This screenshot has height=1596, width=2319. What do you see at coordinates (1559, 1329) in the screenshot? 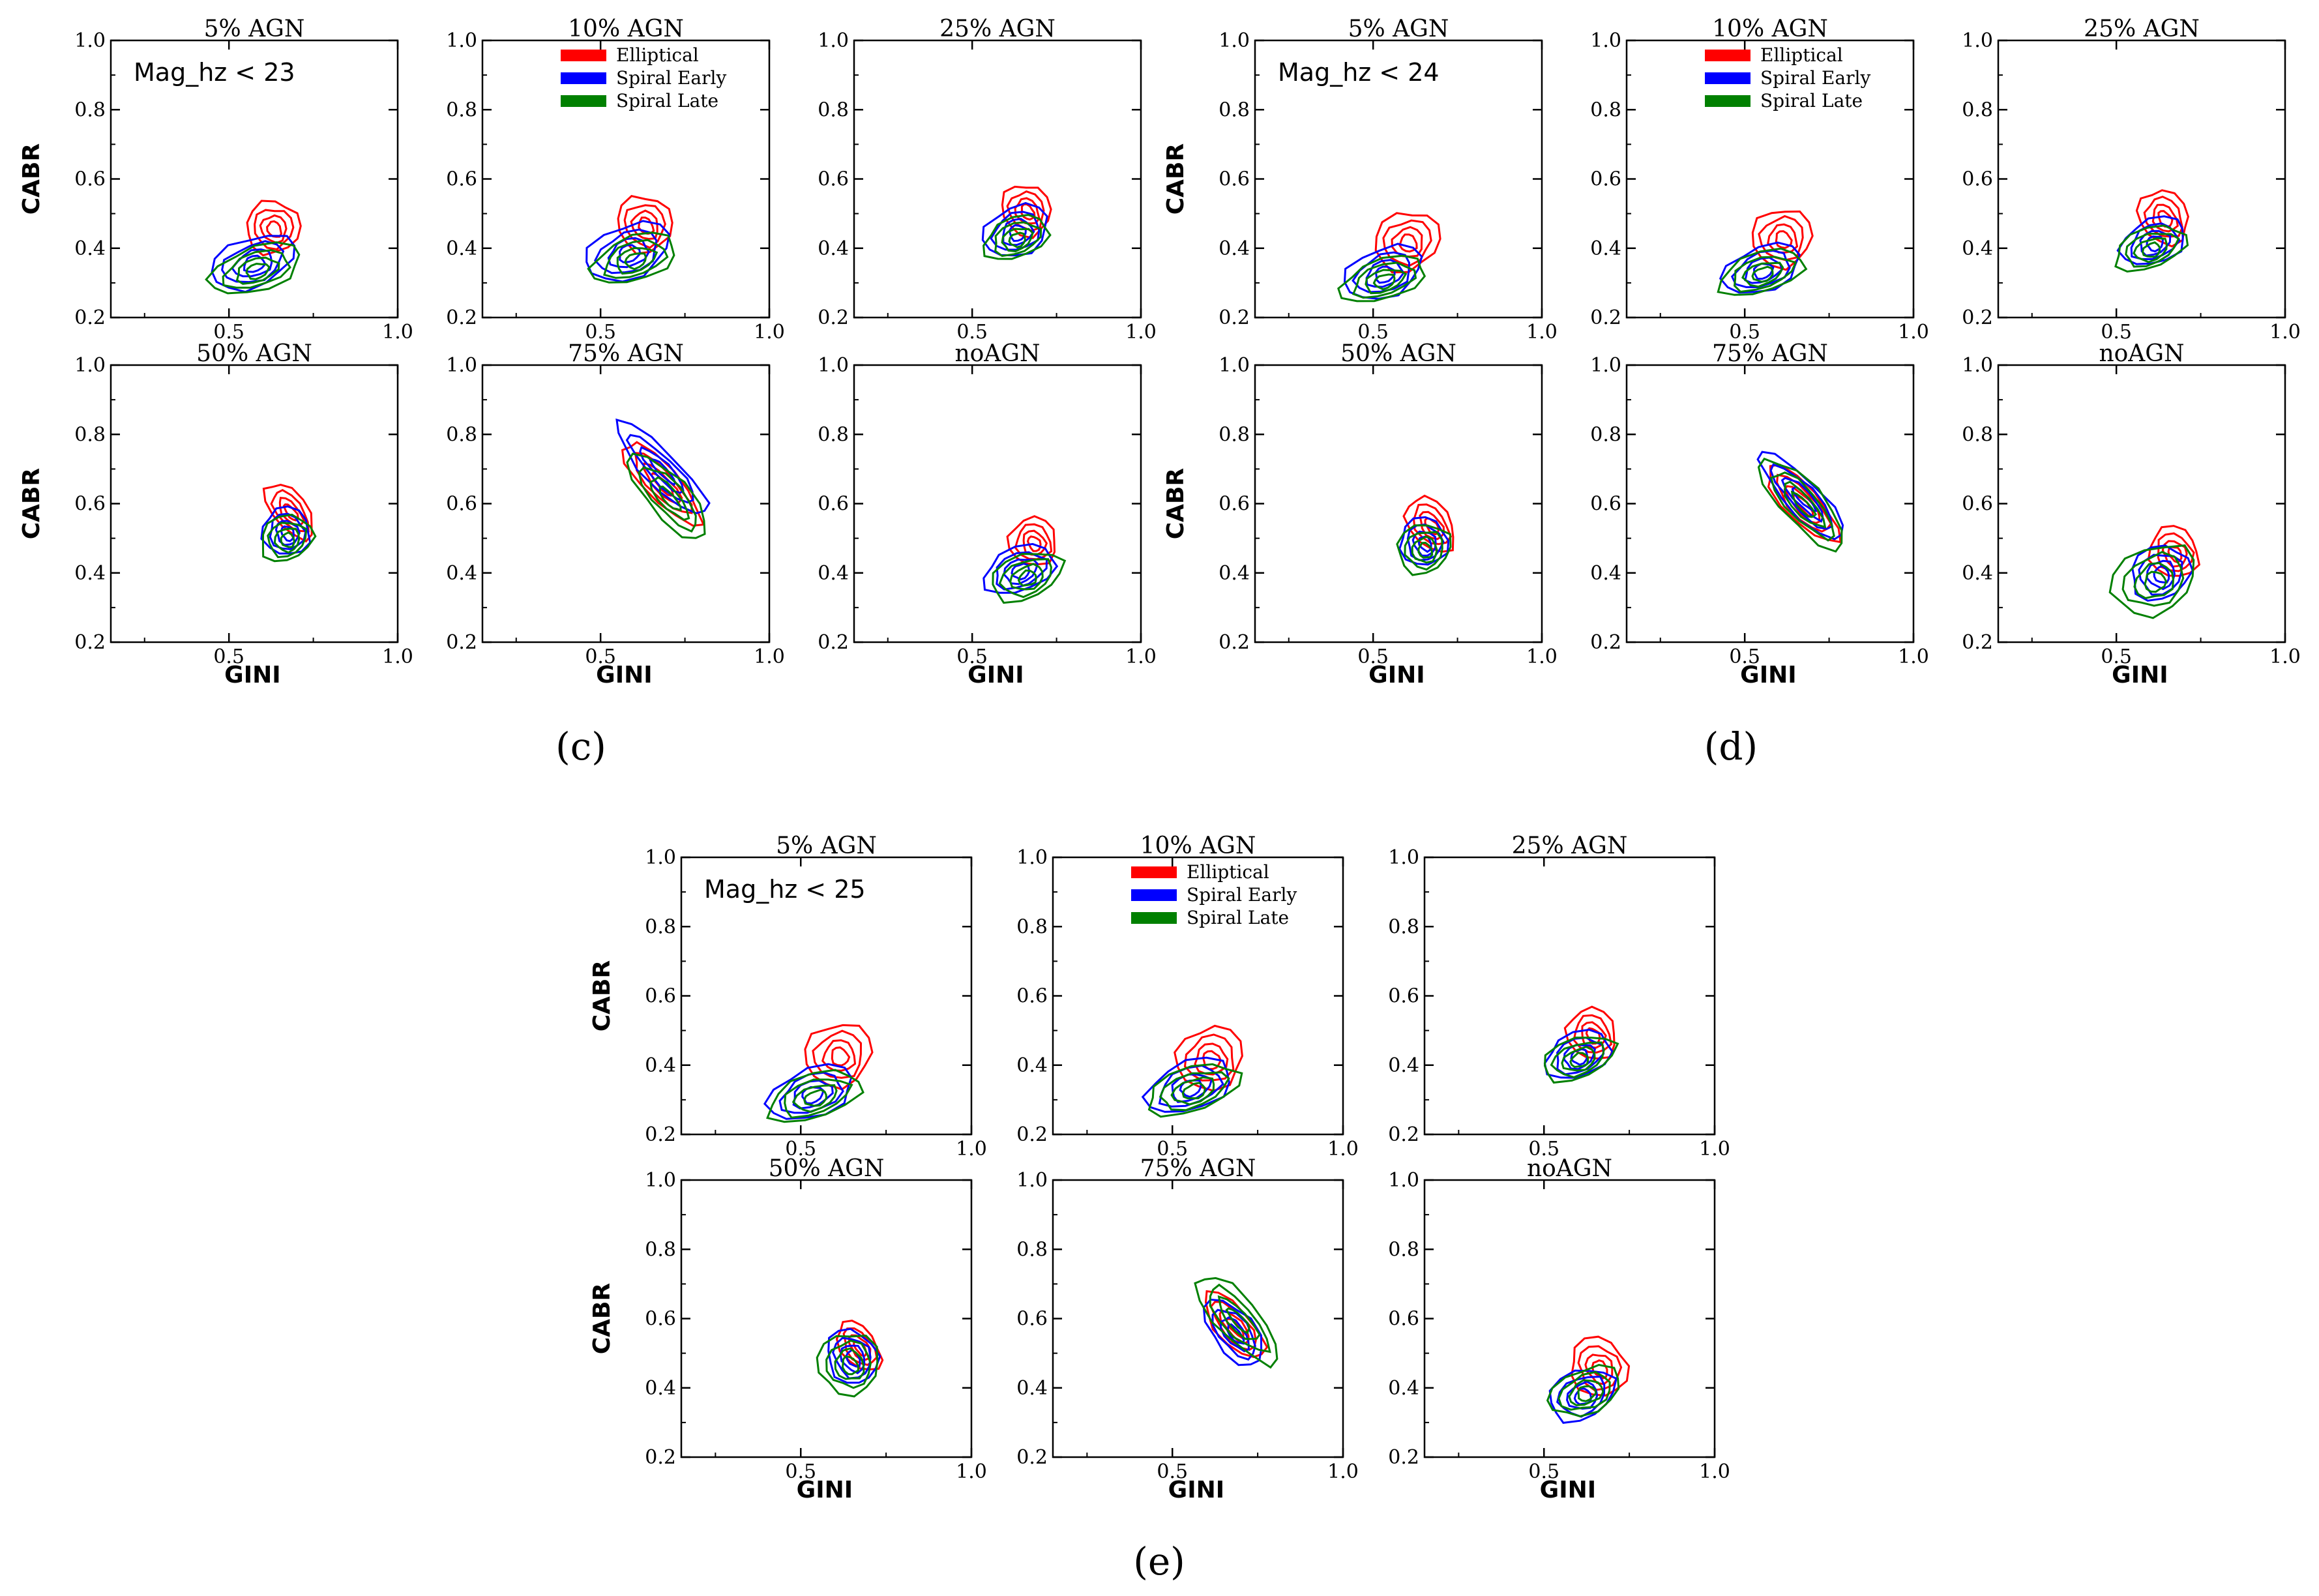
I see `panel-e-6: 0.2 0.4 0.6 0.8 1.0 0.5 1.0 noAGN GINI` at bounding box center [1559, 1329].